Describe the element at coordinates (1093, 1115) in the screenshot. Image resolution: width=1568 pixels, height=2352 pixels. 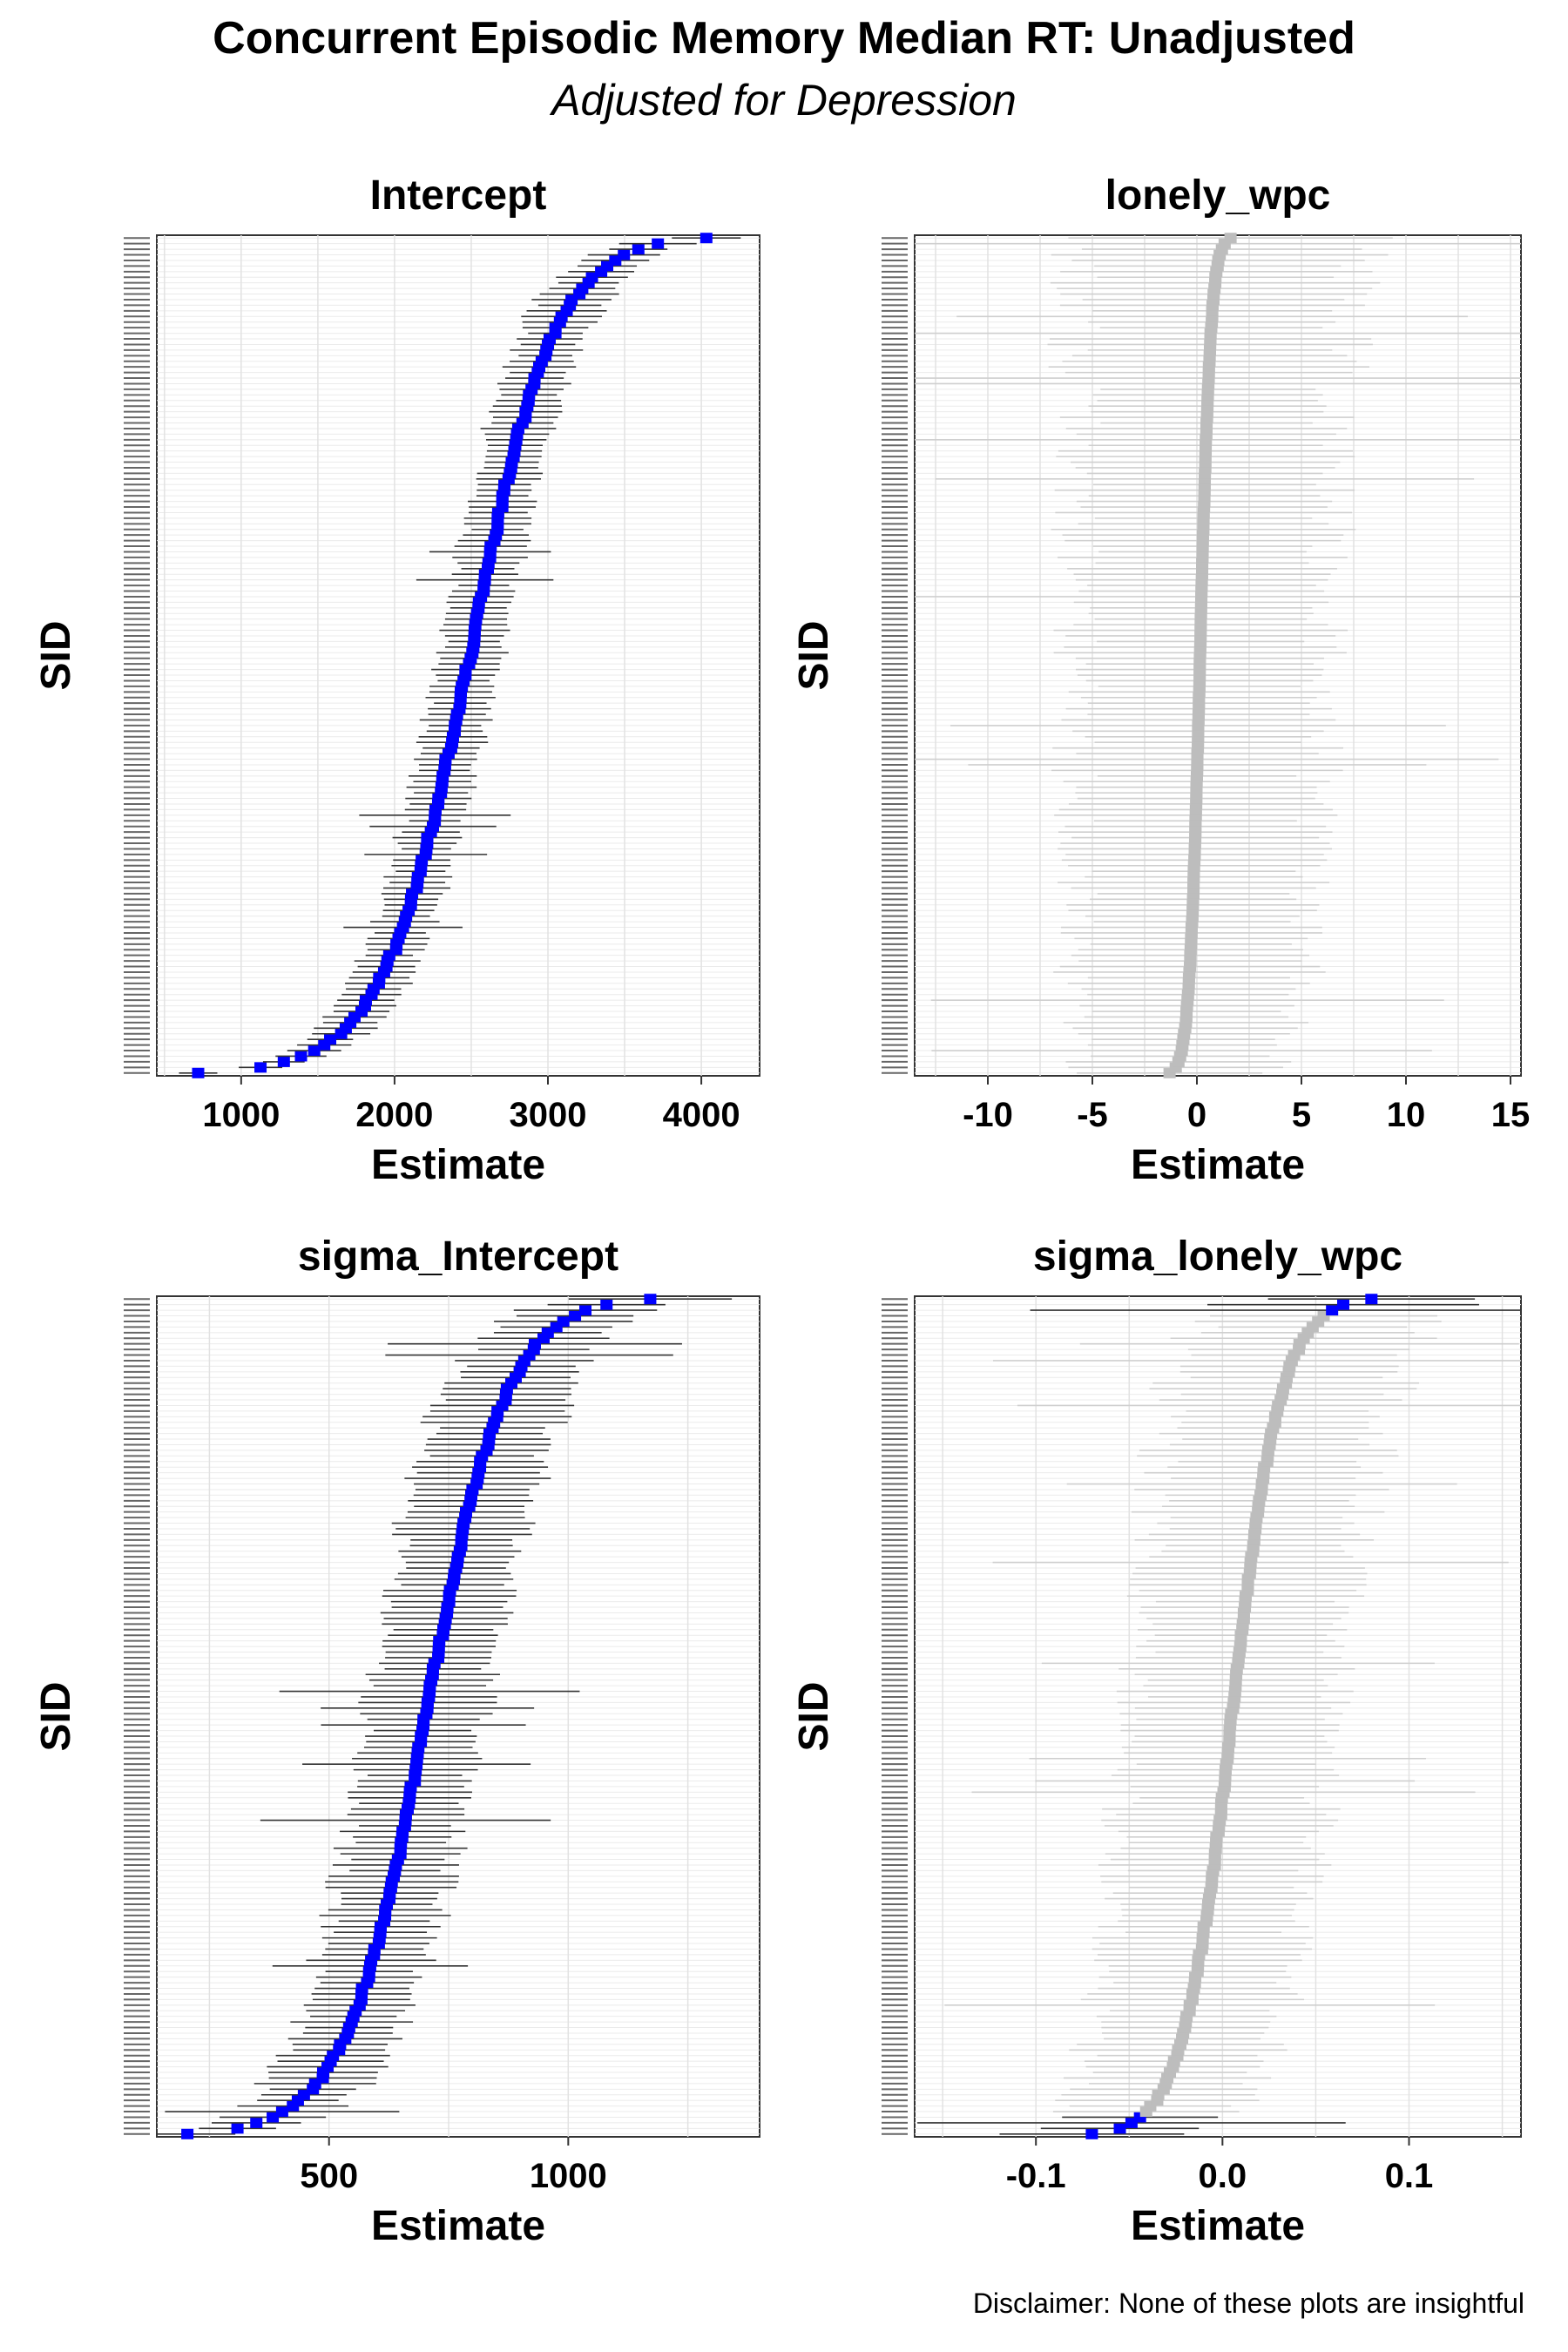
I see `x-tick-label: -5` at that location.